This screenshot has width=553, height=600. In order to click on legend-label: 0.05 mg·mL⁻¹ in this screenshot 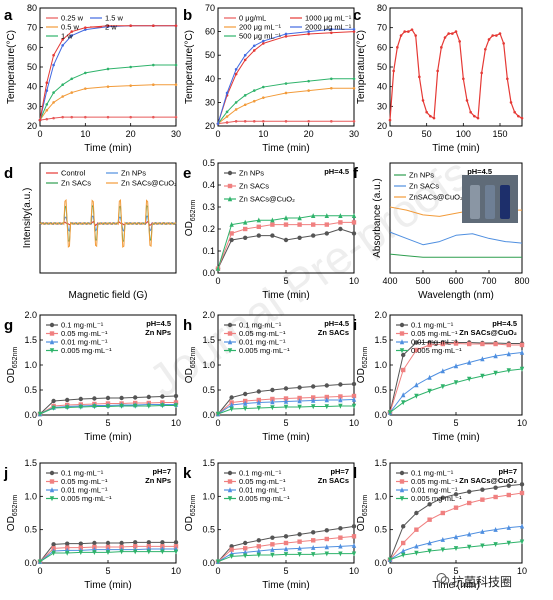, I will do `click(434, 333)`.